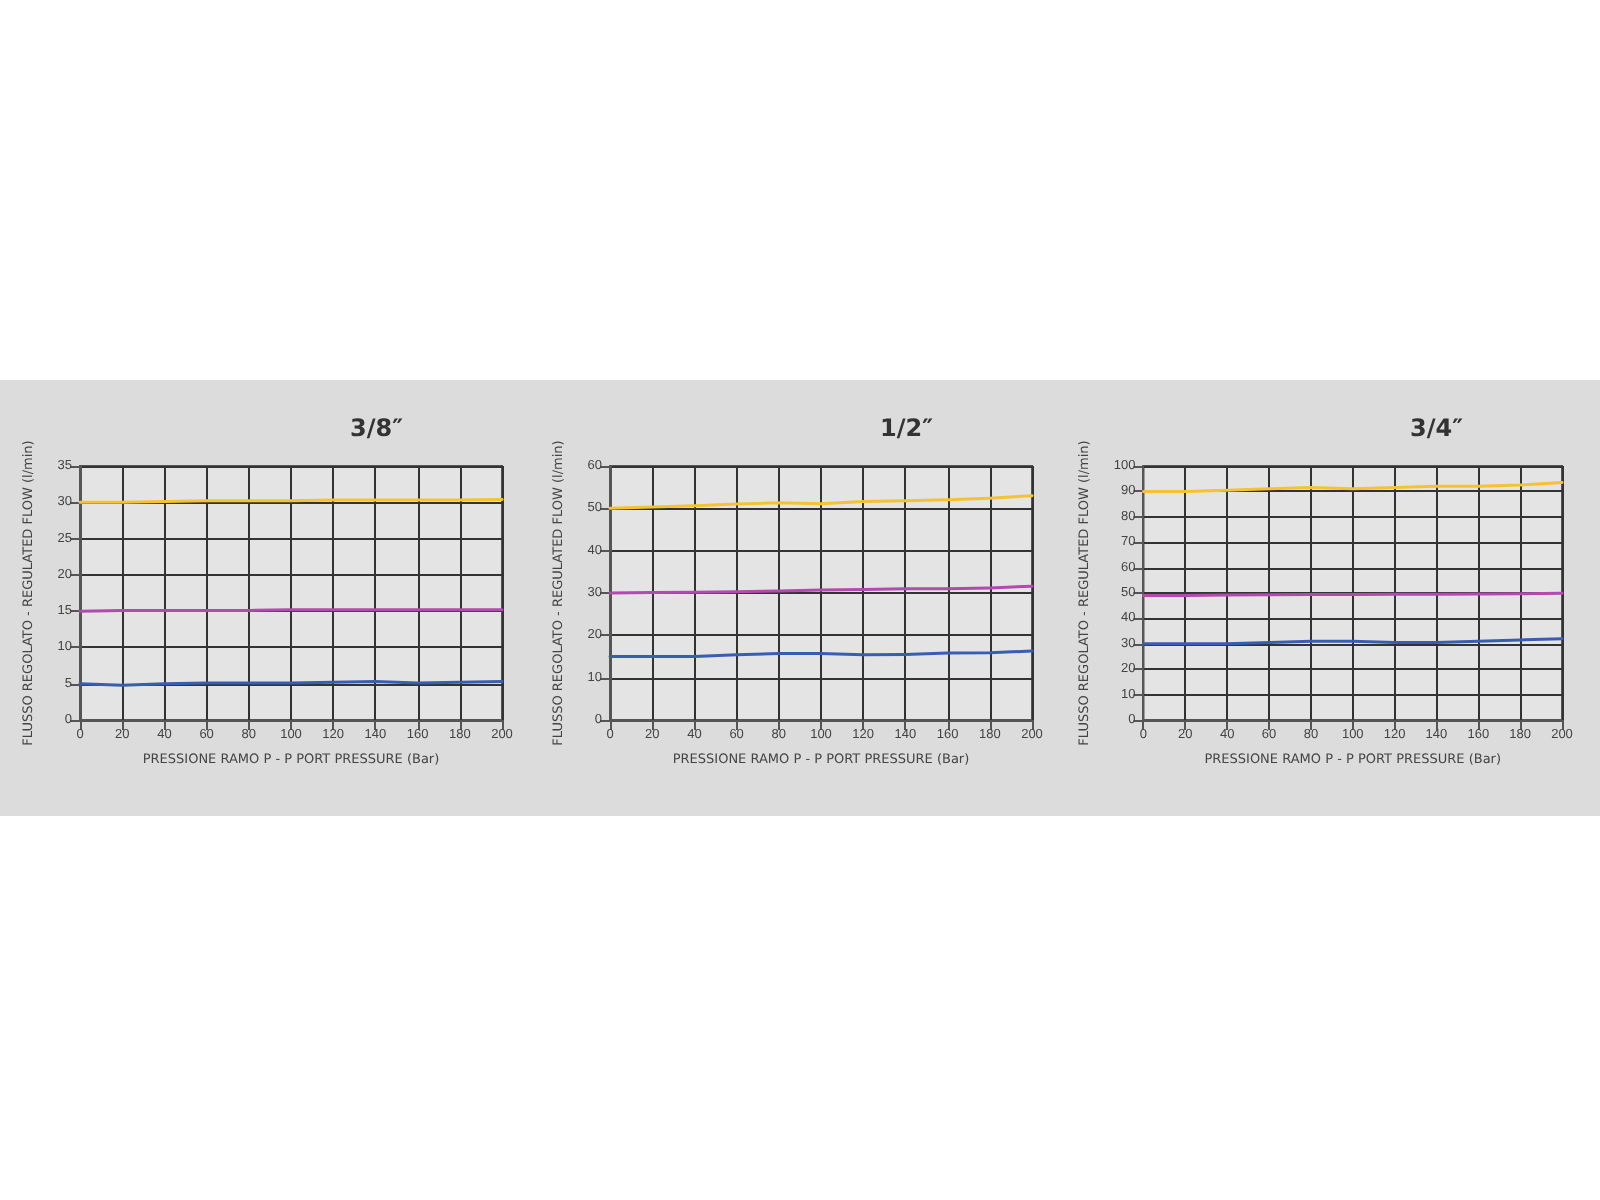  I want to click on chart-title: 3/8″, so click(377, 428).